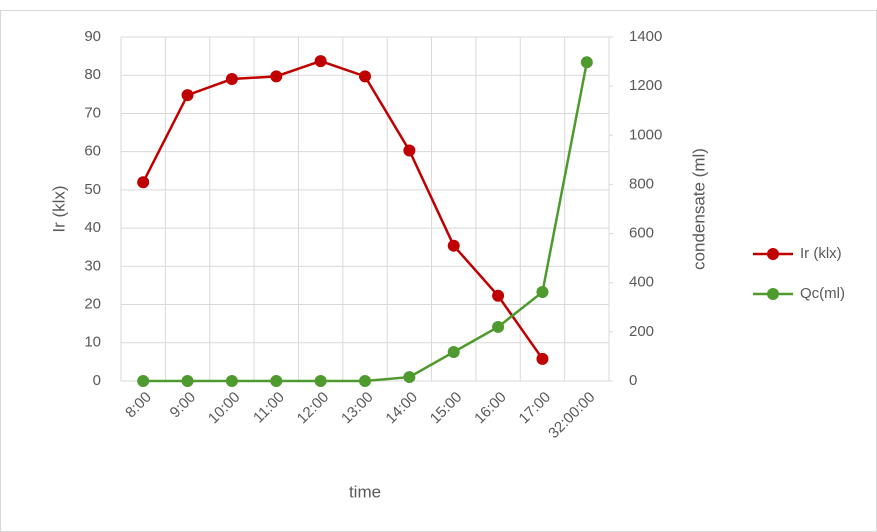 The image size is (877, 532). I want to click on y-tick-label: 60, so click(92, 151).